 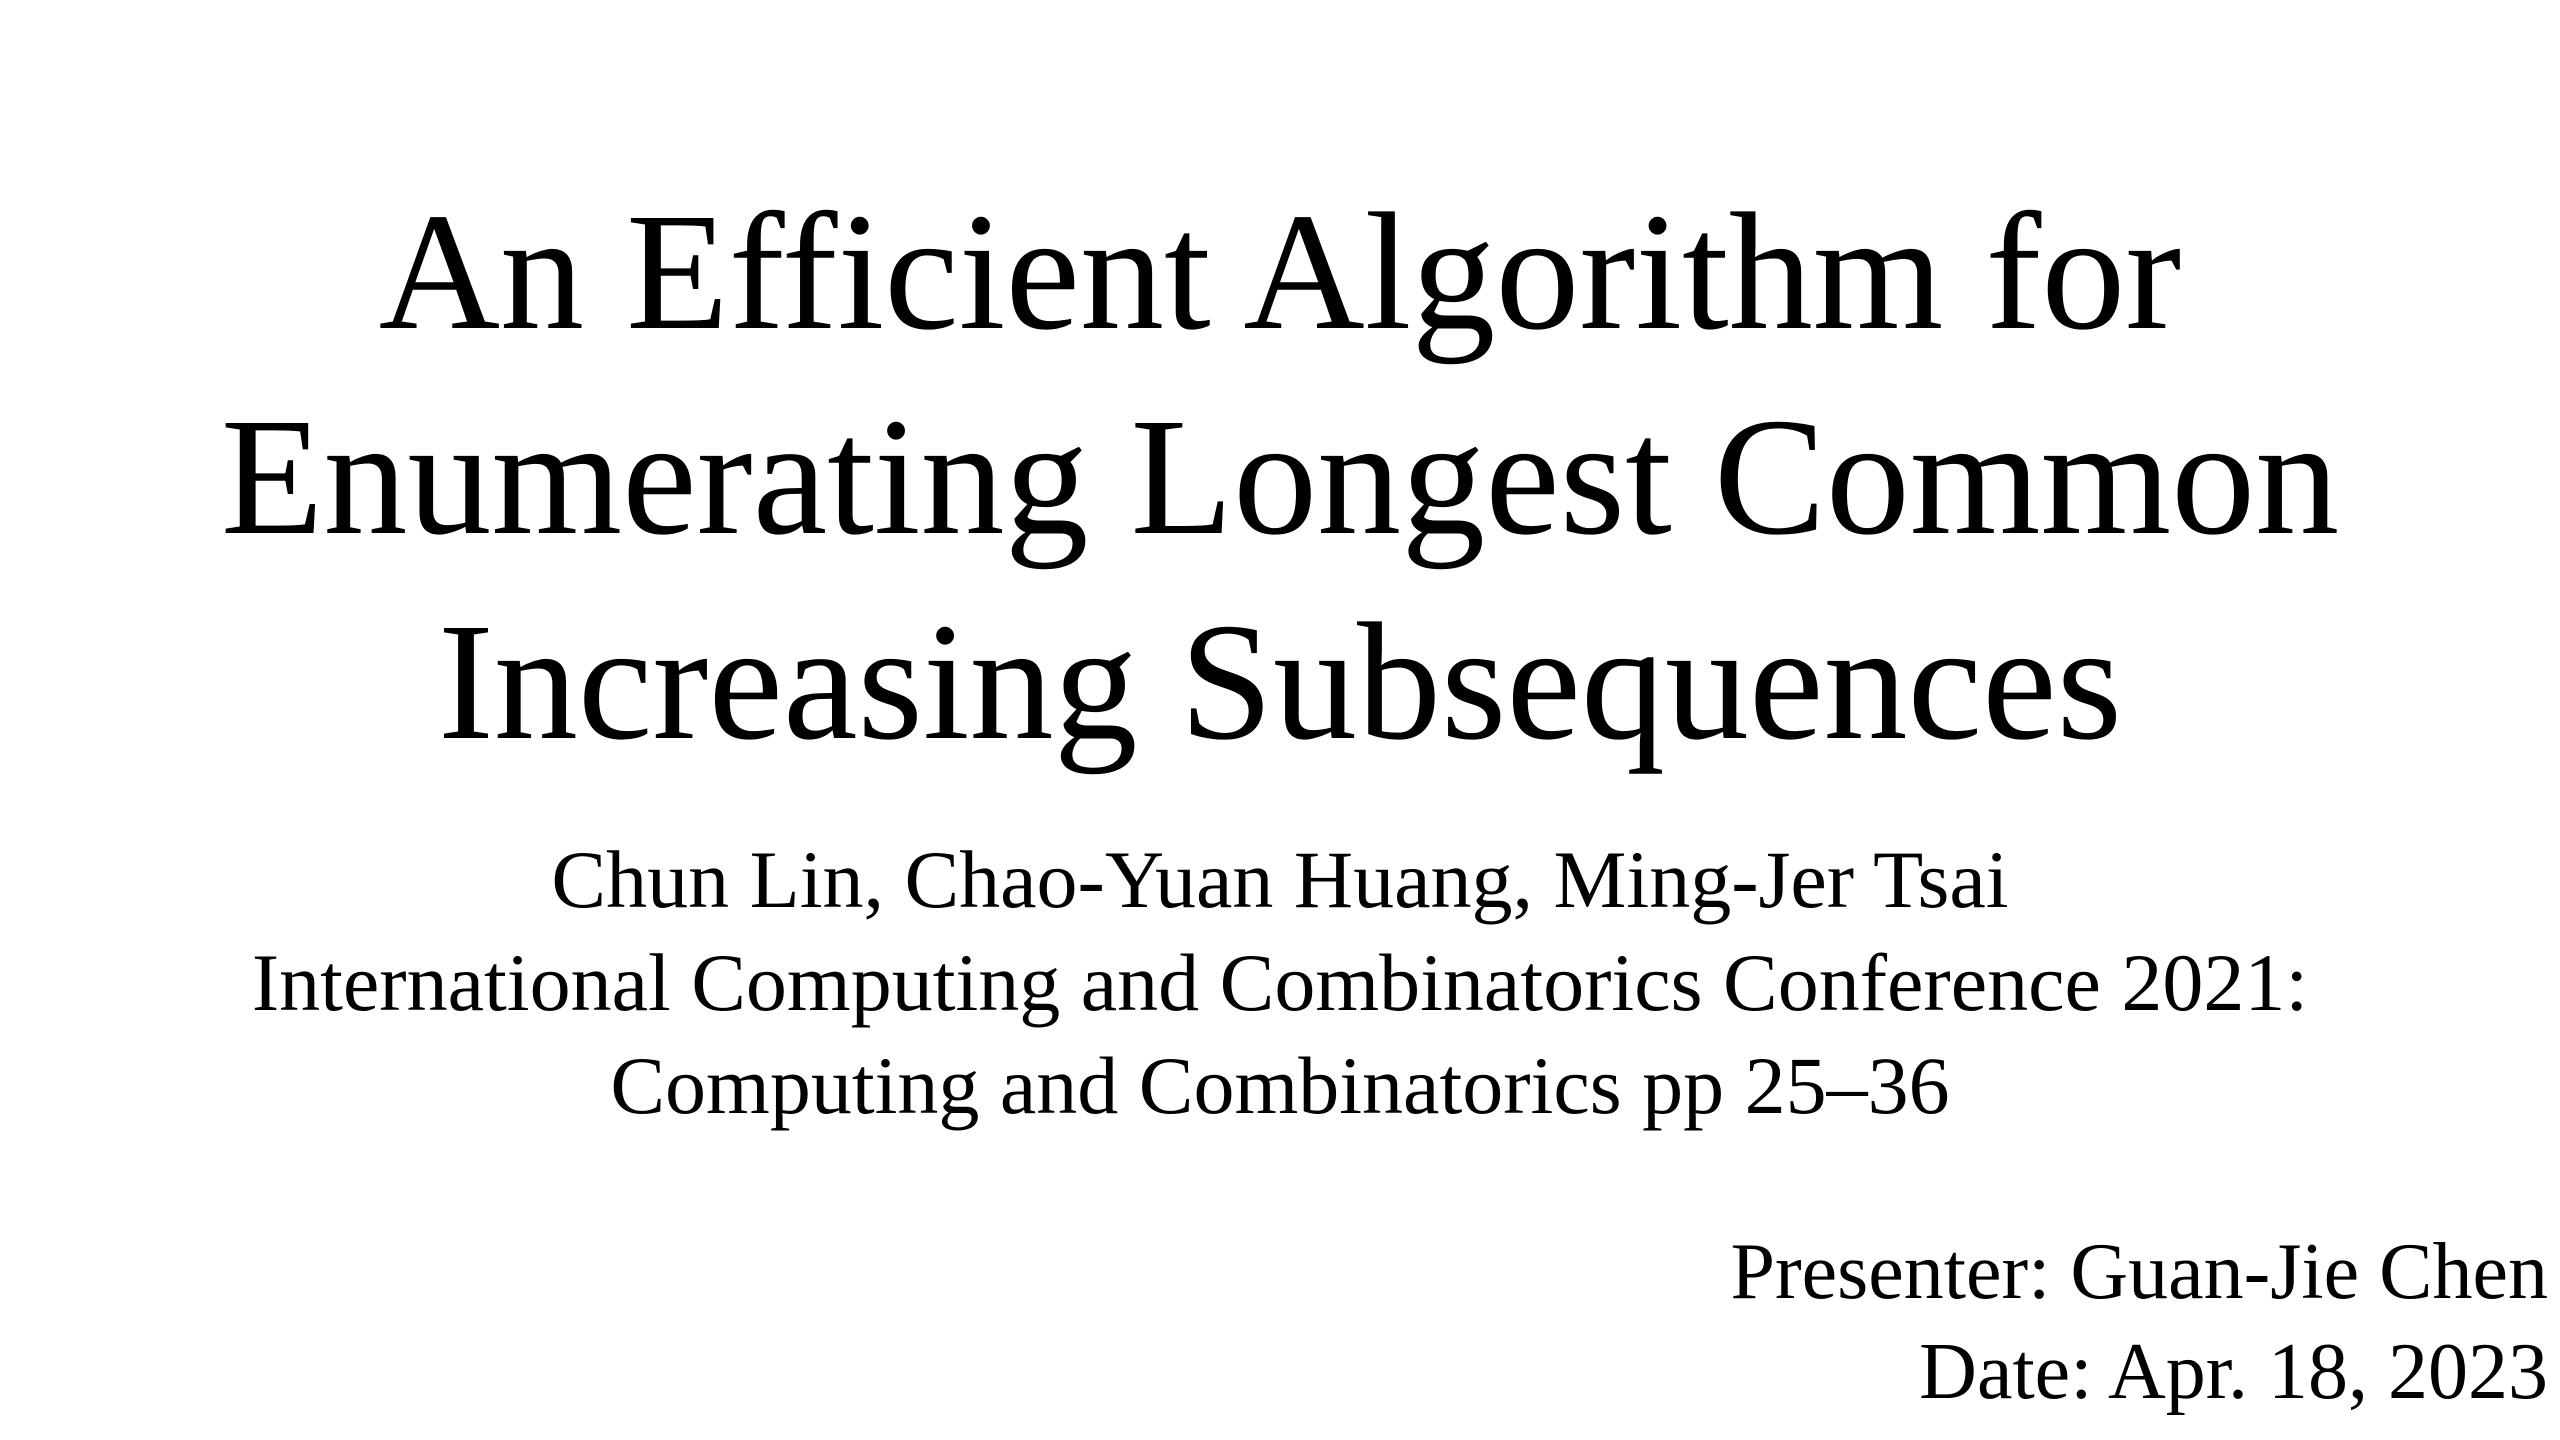 I want to click on venue-line-2: Computing and Combinatorics pp 25–36, so click(x=1280, y=1085).